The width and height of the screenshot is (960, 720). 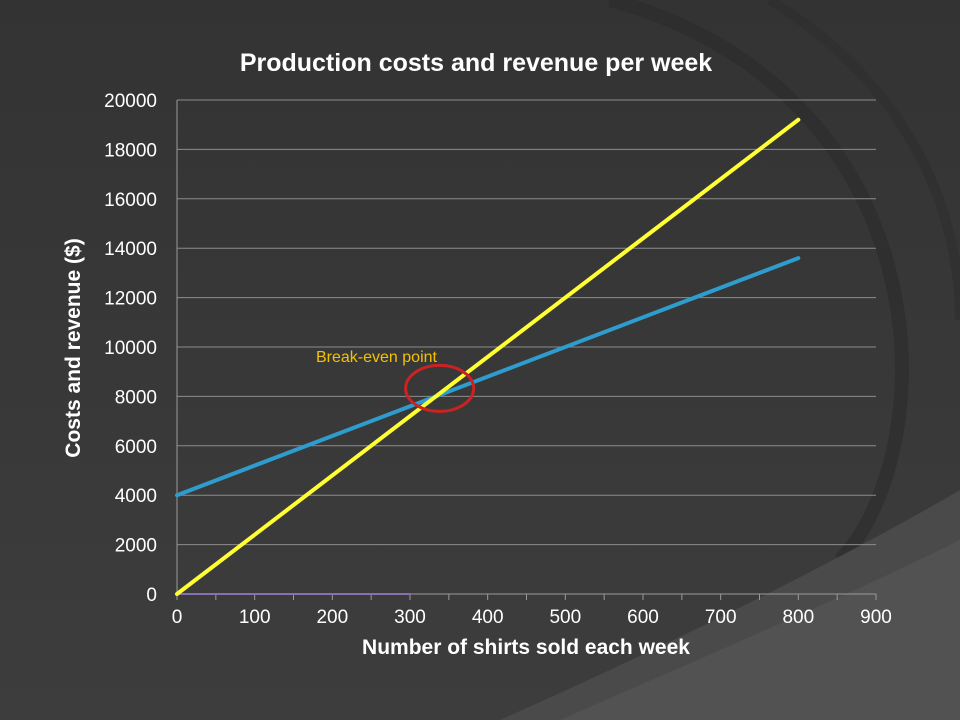 What do you see at coordinates (130, 101) in the screenshot?
I see `y-tick-label: 20000` at bounding box center [130, 101].